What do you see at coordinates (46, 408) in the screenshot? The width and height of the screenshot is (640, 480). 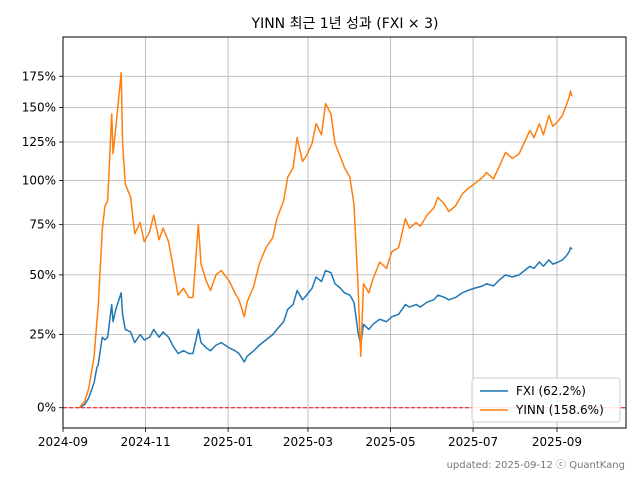 I see `y-tick-label: 0%` at bounding box center [46, 408].